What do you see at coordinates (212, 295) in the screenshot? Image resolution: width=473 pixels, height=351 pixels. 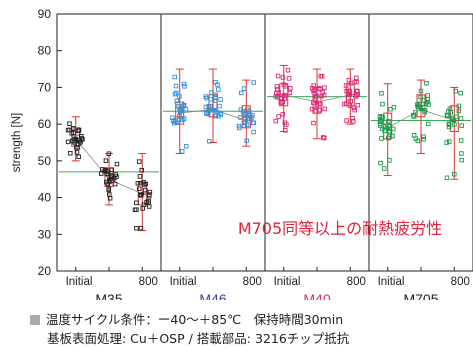 I see `panel-label: M46` at bounding box center [212, 295].